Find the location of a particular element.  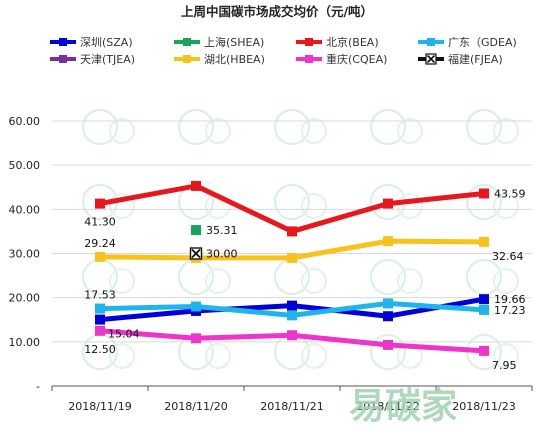

legend-item: 福建(FJEA) is located at coordinates (460, 59).